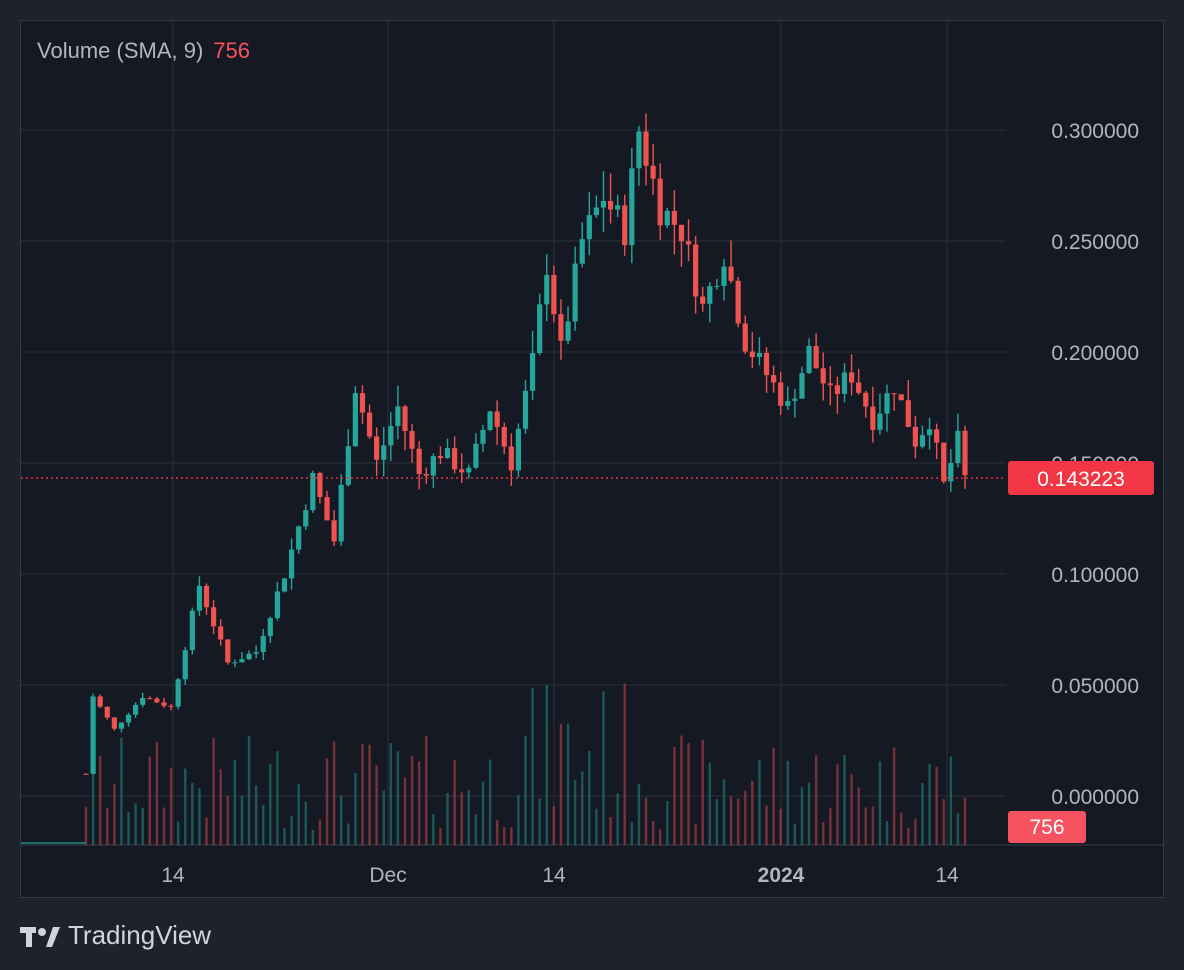 This screenshot has height=970, width=1184. I want to click on x-tick-label: Dec, so click(387, 875).